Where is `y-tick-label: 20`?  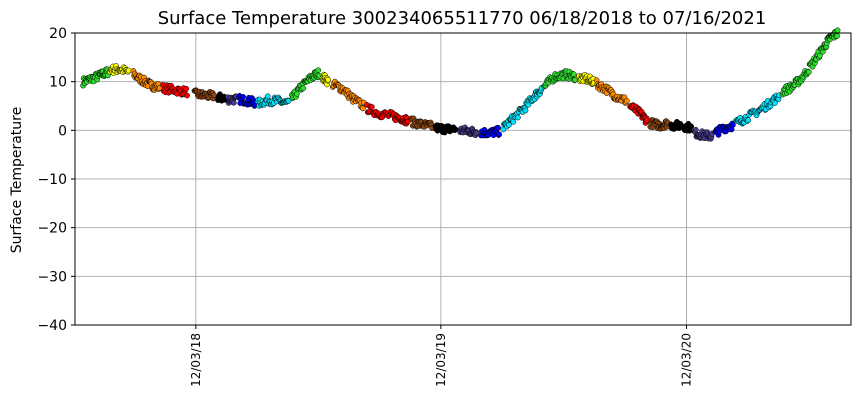
y-tick-label: 20 is located at coordinates (58, 34).